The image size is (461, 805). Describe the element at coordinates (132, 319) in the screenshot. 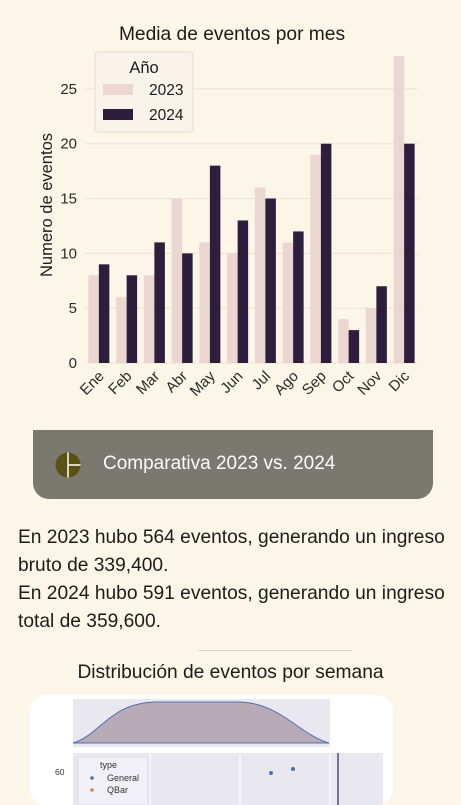

I see `bar-2024-feb` at that location.